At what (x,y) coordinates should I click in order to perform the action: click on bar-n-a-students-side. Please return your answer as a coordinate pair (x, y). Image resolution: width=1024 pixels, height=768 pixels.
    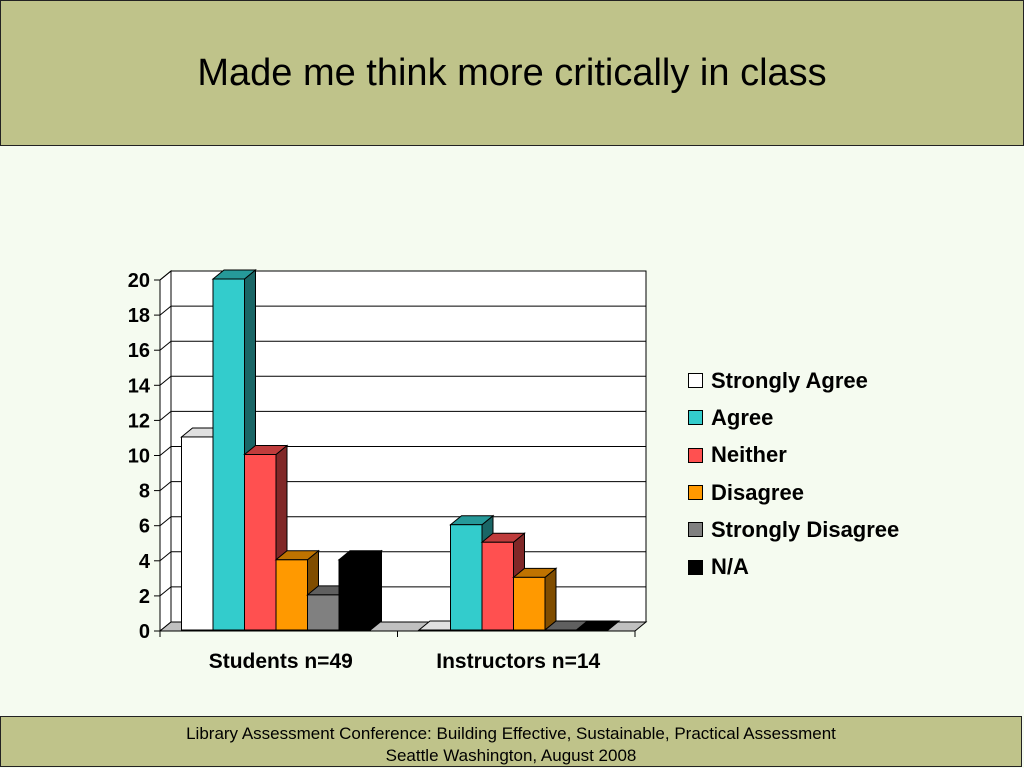
    Looking at the image, I should click on (376, 590).